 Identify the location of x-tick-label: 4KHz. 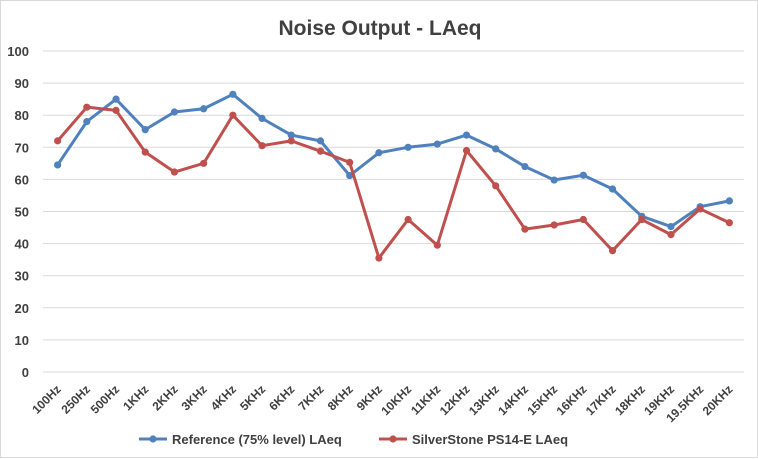
(223, 397).